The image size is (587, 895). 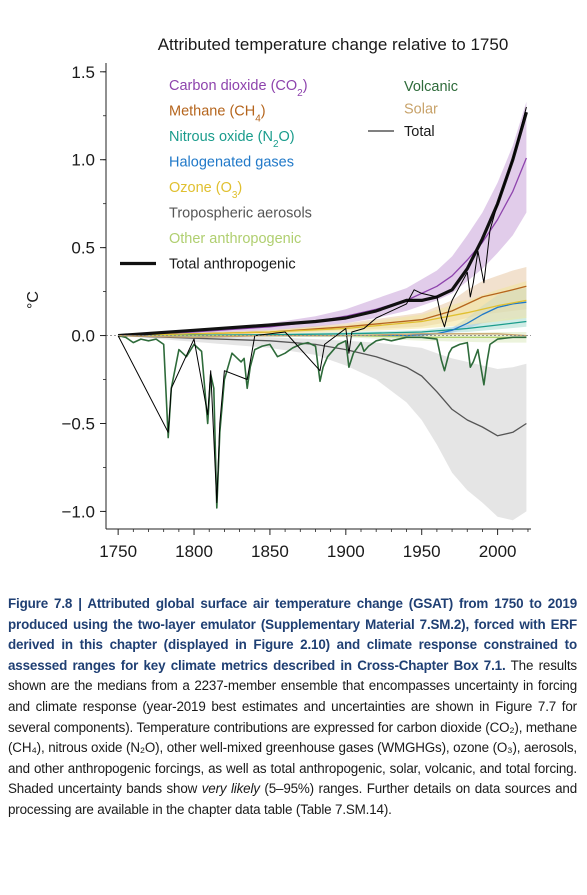 What do you see at coordinates (322, 335) in the screenshot?
I see `solar-line` at bounding box center [322, 335].